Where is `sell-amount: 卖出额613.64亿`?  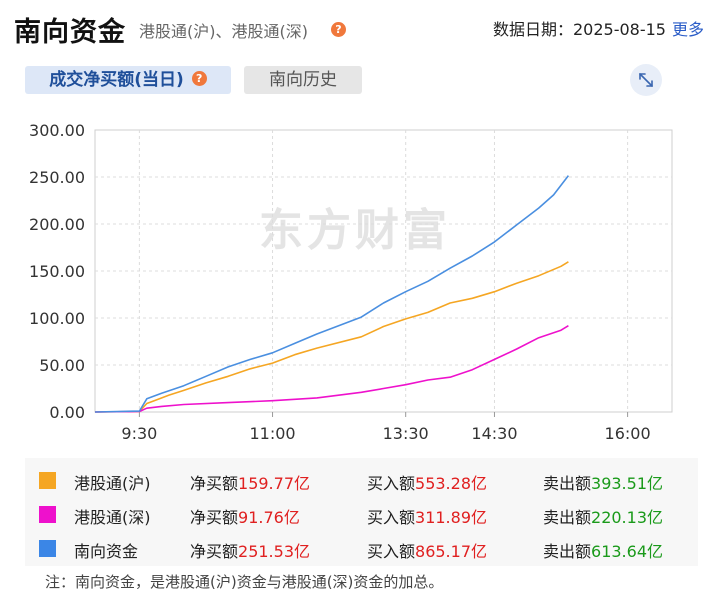
sell-amount: 卖出额613.64亿 is located at coordinates (603, 550).